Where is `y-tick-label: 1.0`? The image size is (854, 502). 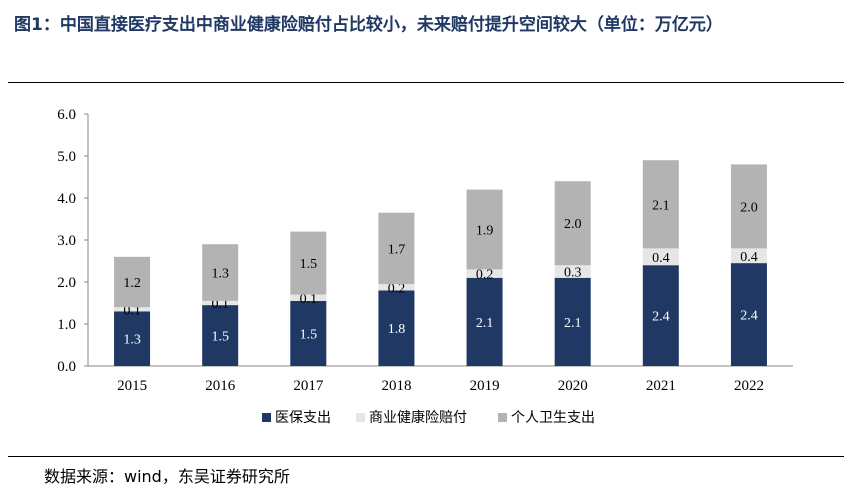 y-tick-label: 1.0 is located at coordinates (66, 325).